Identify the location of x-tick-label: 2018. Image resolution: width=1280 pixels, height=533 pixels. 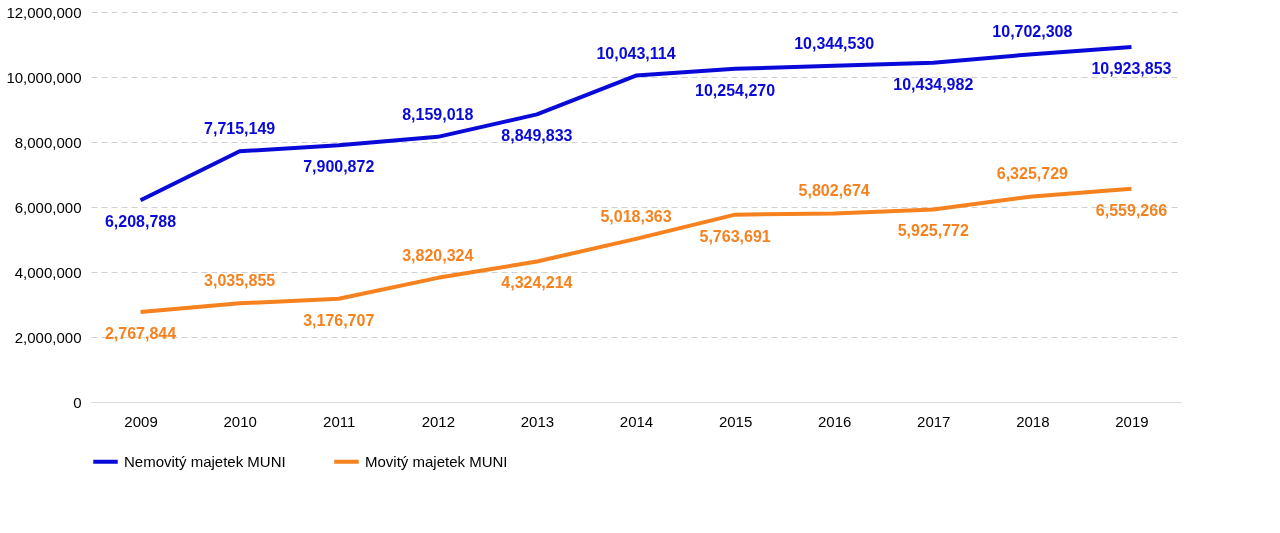
(1033, 421).